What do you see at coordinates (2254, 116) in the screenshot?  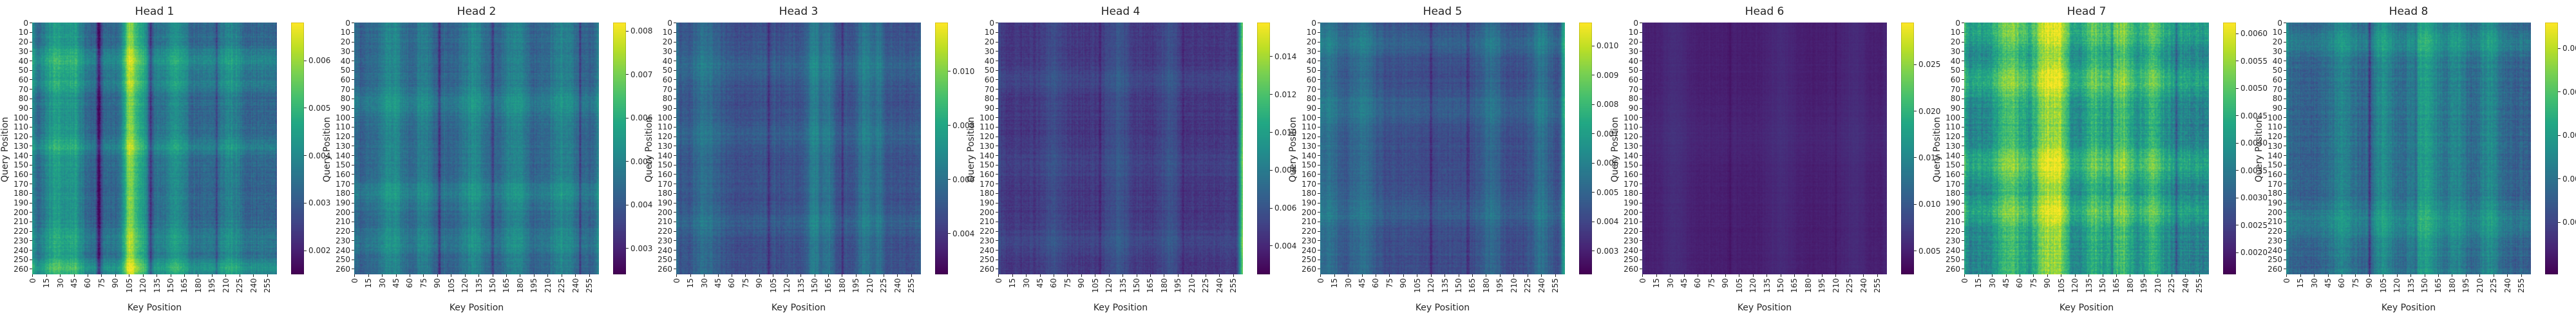 I see `colorbar-tick-label: 0.0045` at bounding box center [2254, 116].